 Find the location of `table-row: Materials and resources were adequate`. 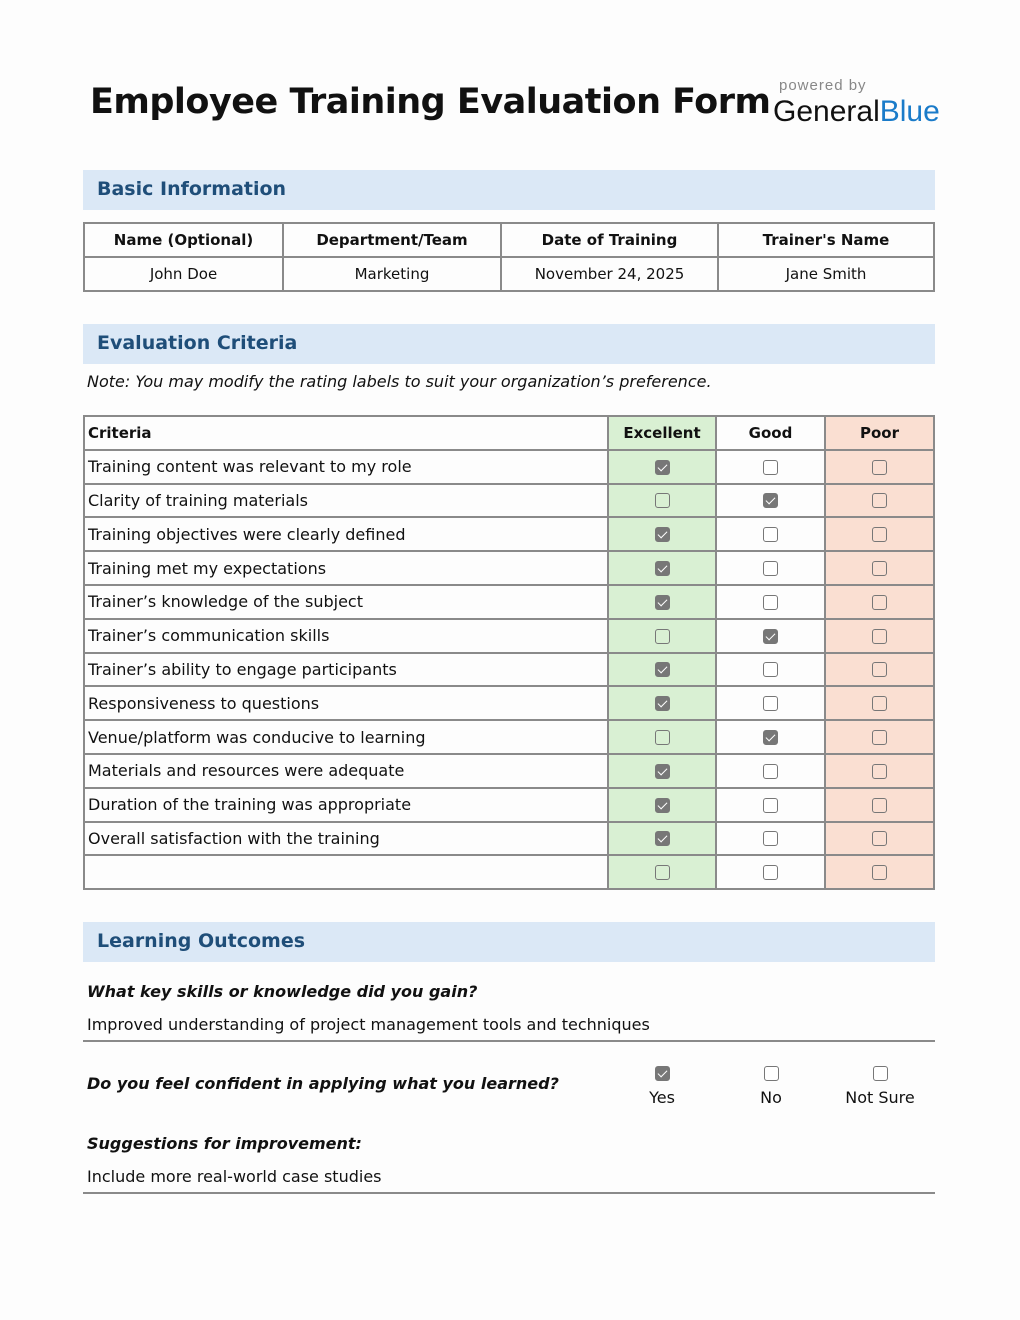

table-row: Materials and resources were adequate is located at coordinates (509, 770).